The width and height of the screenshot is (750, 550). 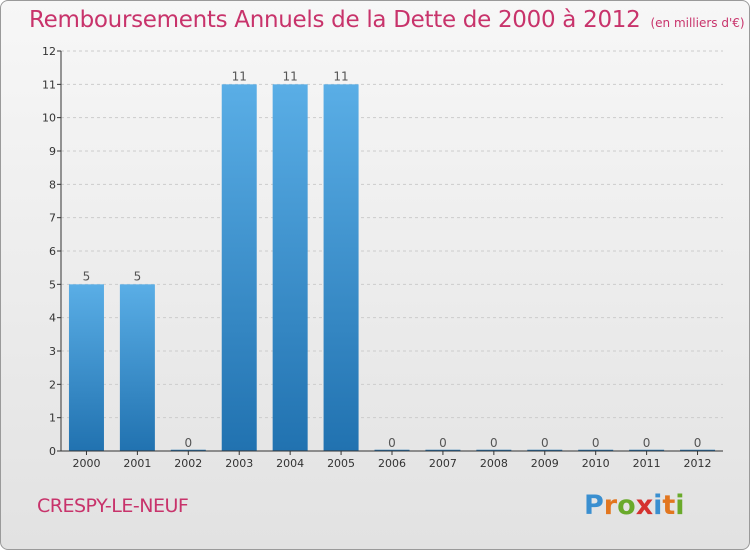 What do you see at coordinates (86, 463) in the screenshot?
I see `x-tick-label: 2000` at bounding box center [86, 463].